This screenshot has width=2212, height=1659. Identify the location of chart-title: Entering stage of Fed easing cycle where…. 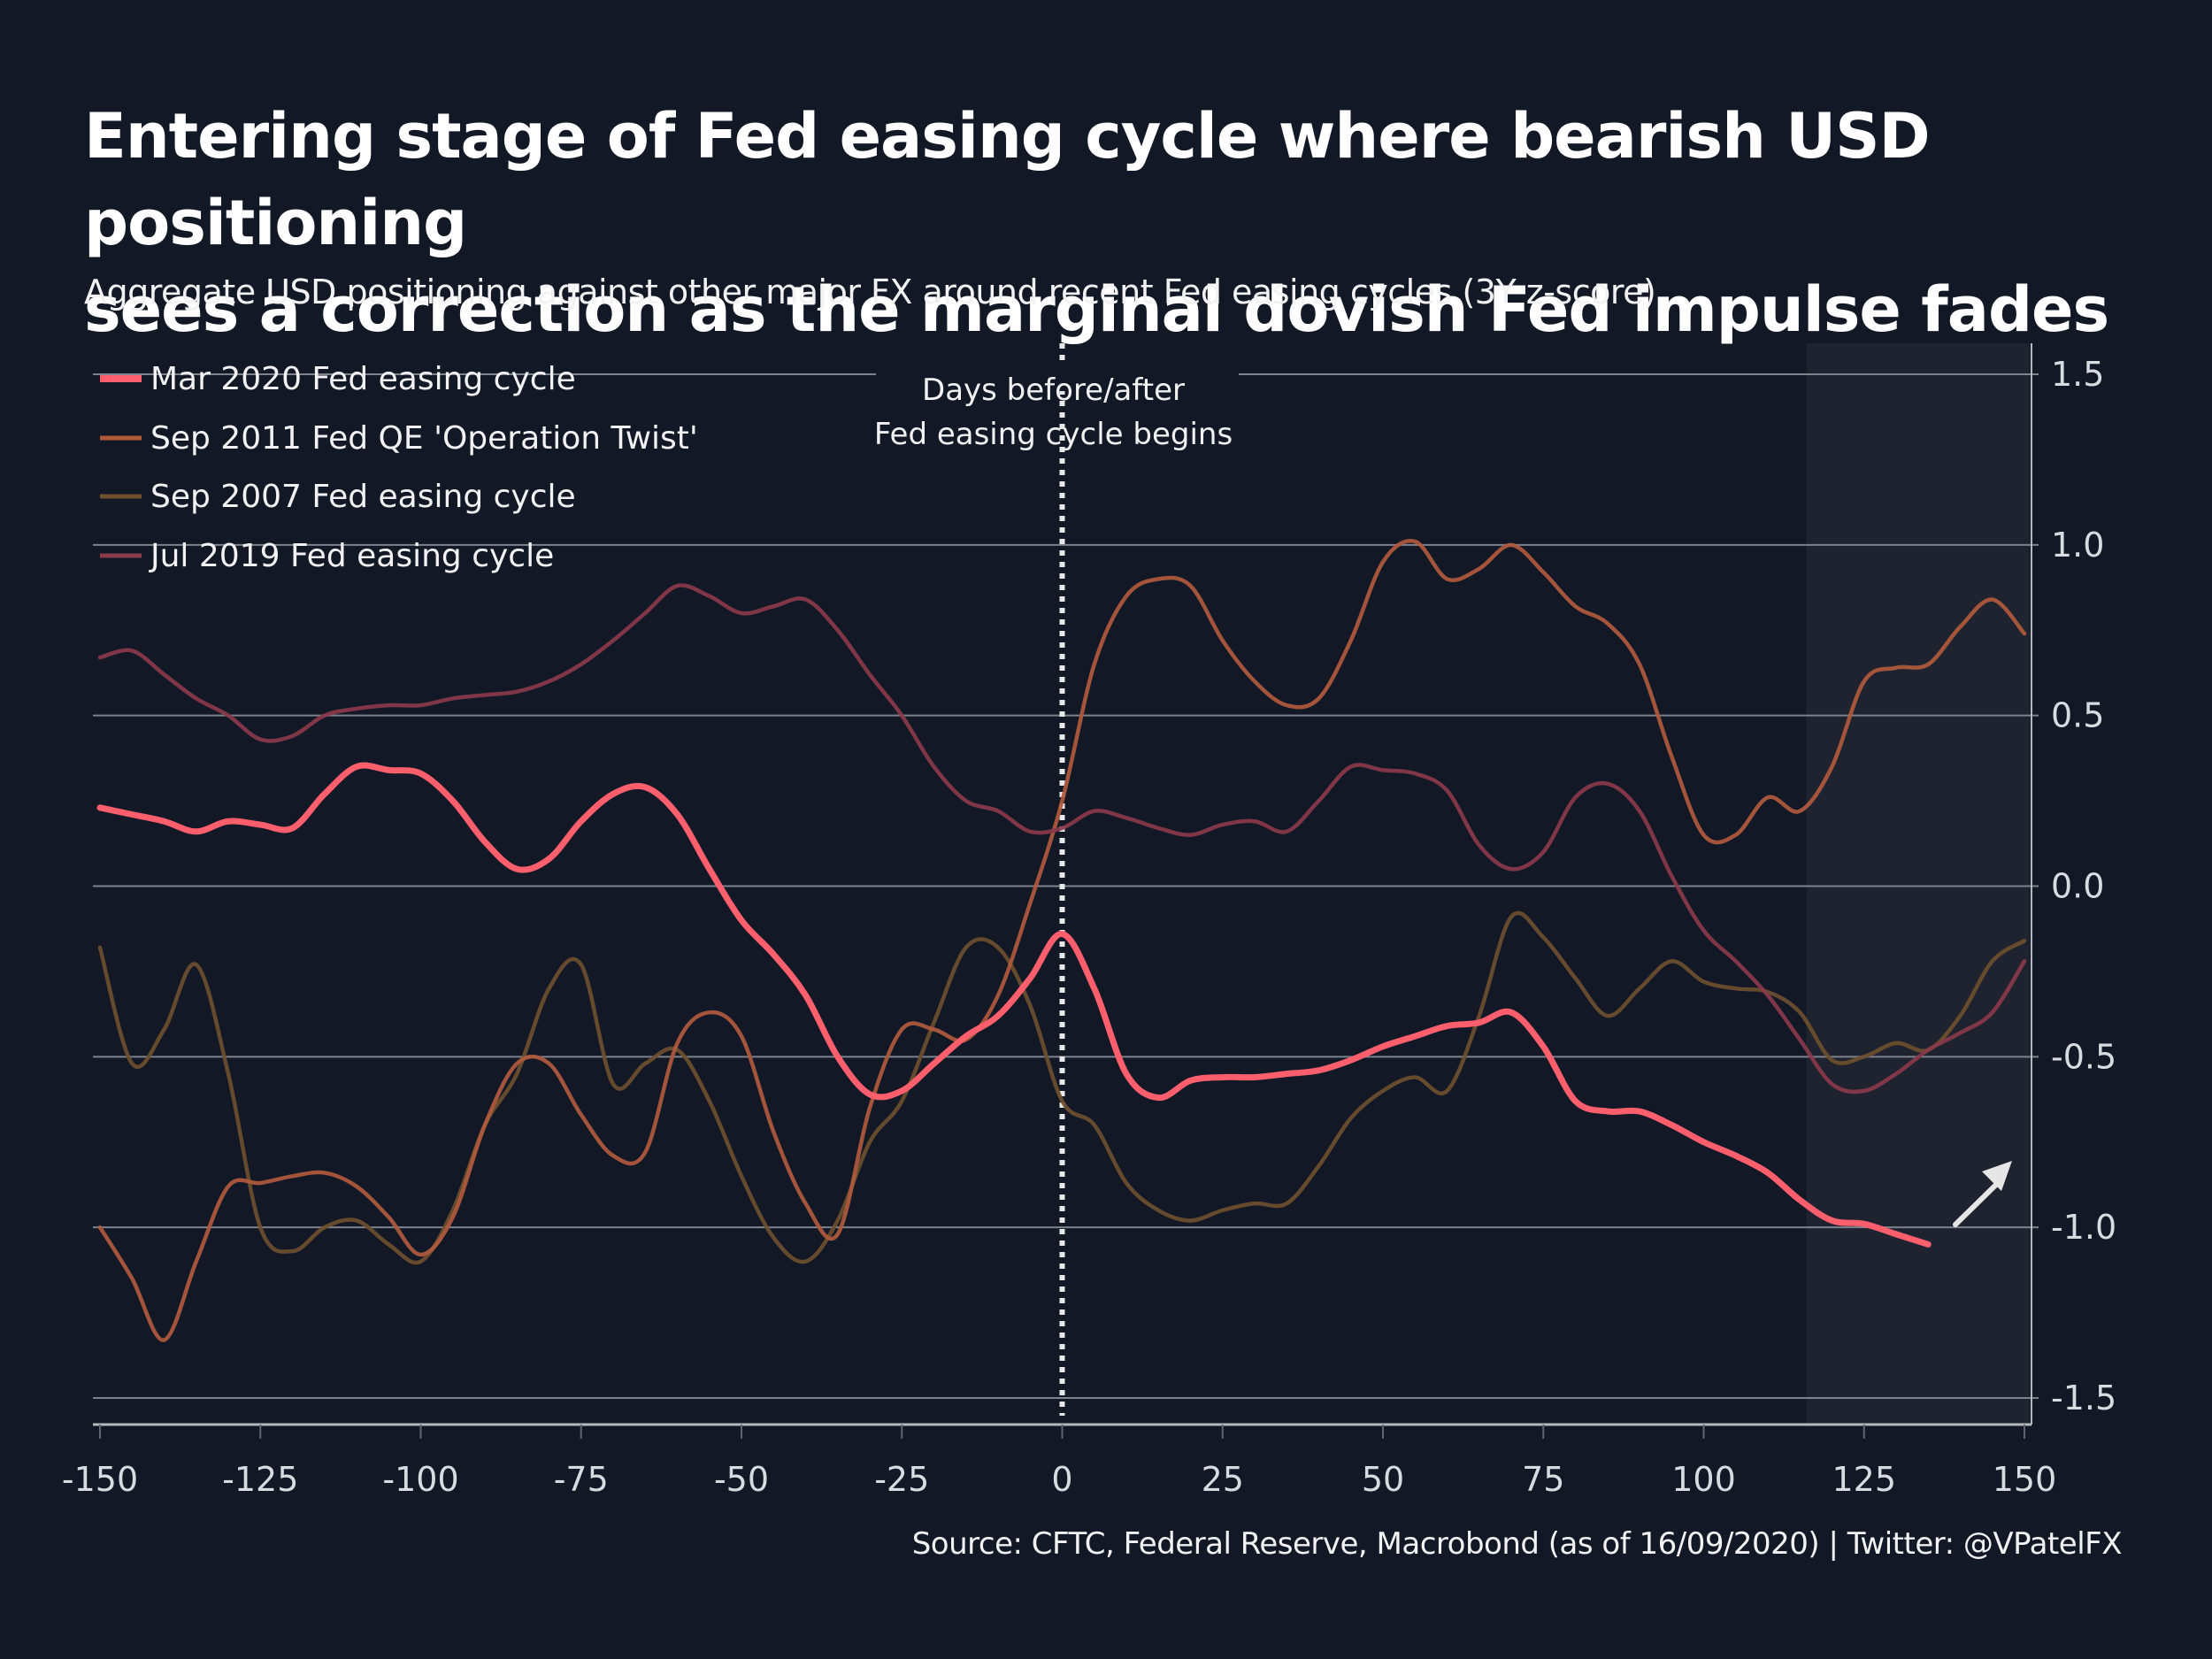
(1137, 223).